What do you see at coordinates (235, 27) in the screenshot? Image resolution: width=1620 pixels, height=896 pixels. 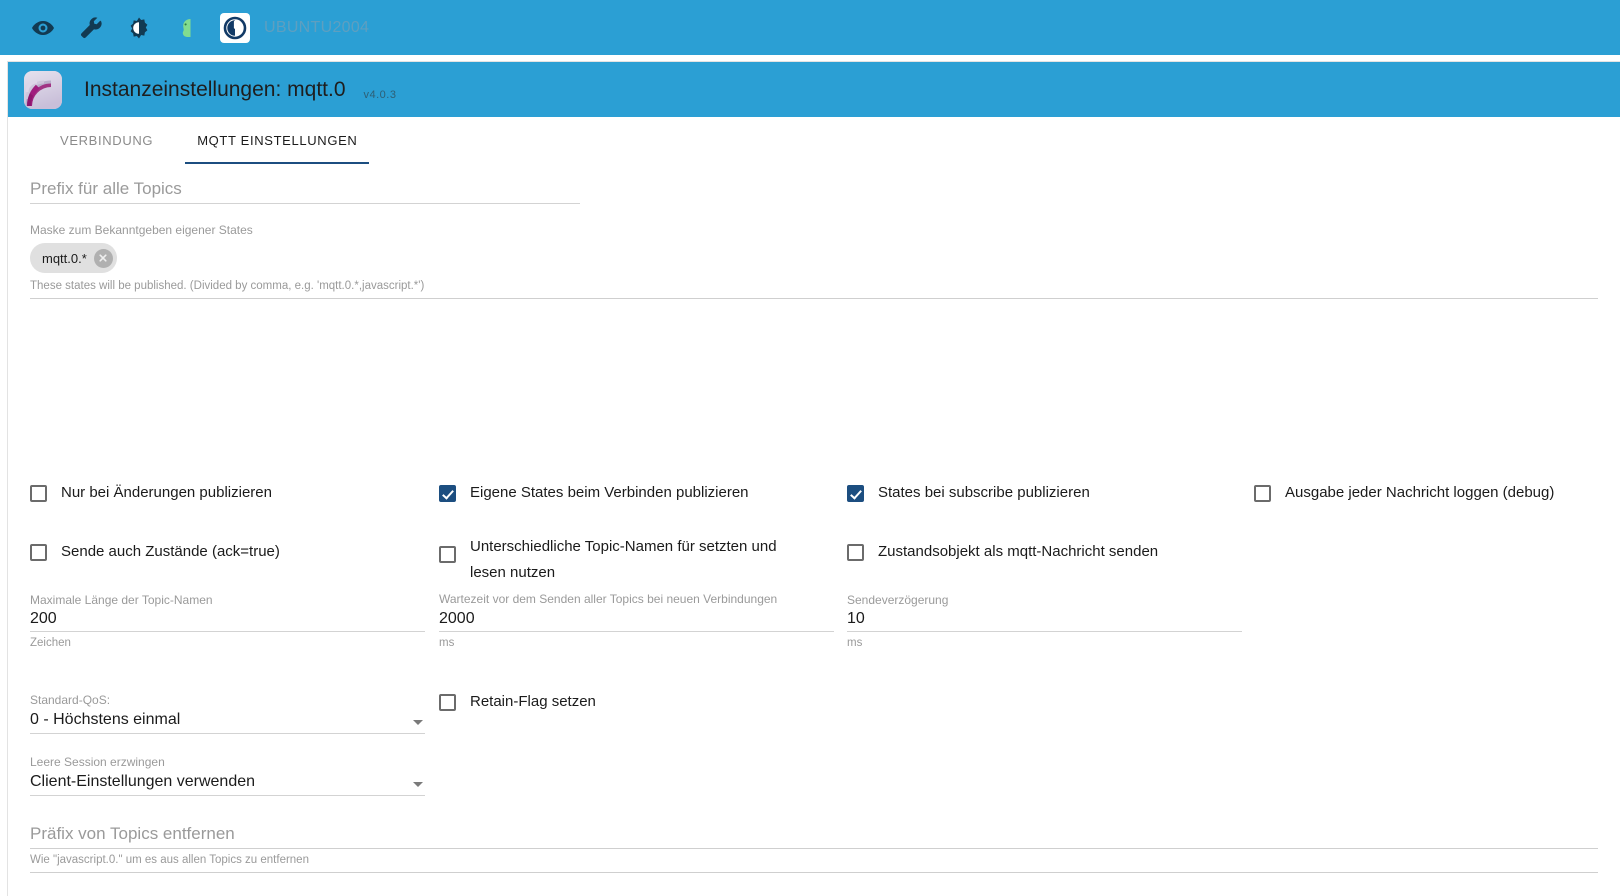 I see `iobroker-logo-icon` at bounding box center [235, 27].